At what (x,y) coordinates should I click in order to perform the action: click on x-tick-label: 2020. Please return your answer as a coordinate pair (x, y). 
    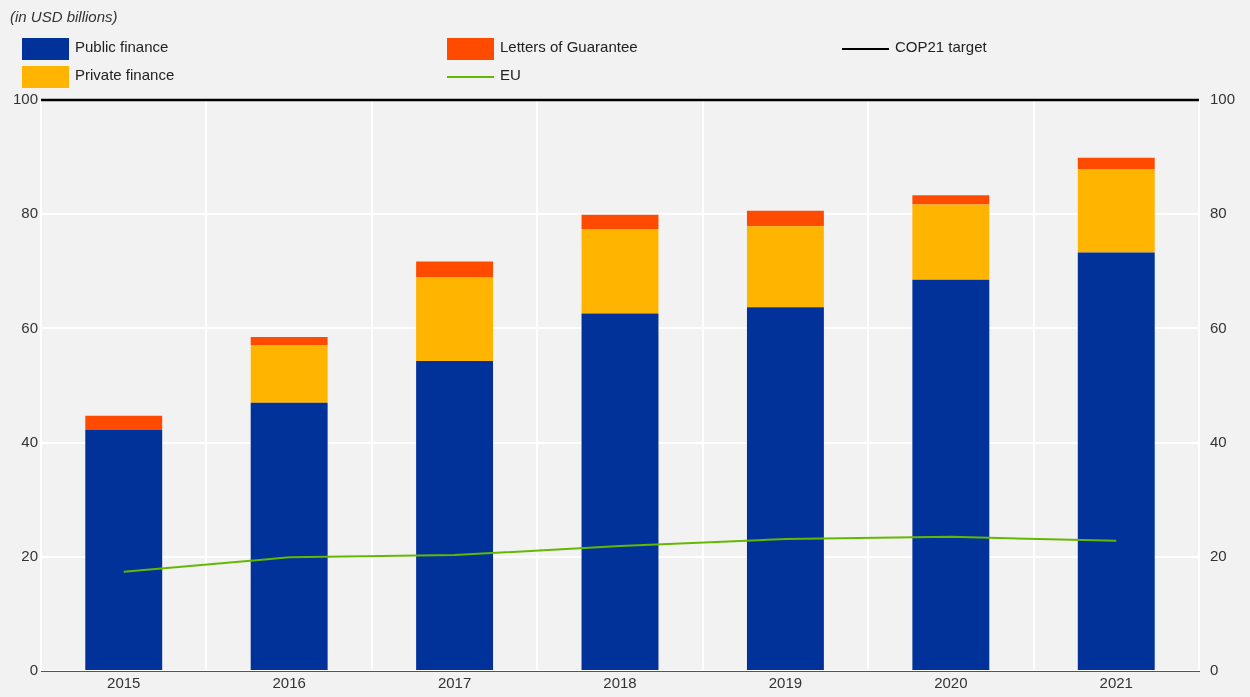
    Looking at the image, I should click on (951, 683).